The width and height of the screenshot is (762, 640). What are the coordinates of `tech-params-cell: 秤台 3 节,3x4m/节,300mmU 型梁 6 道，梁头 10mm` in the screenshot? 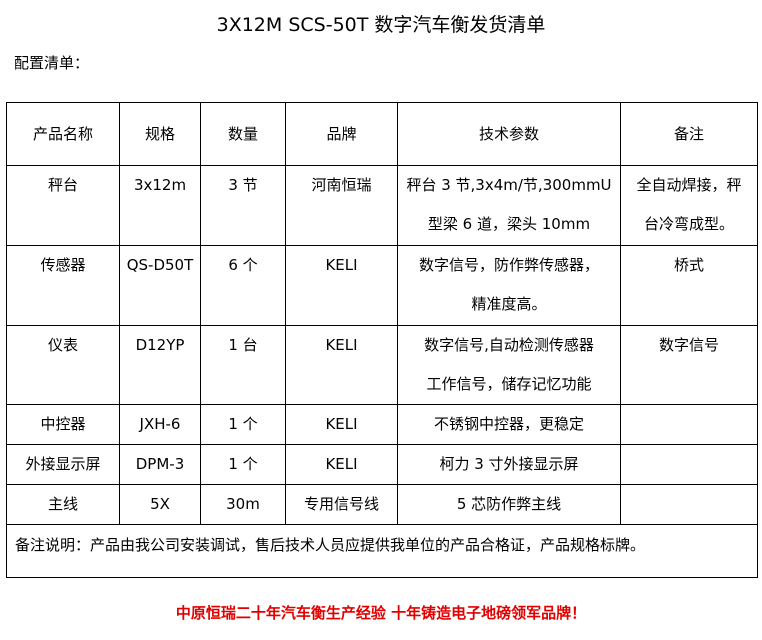 It's located at (509, 205).